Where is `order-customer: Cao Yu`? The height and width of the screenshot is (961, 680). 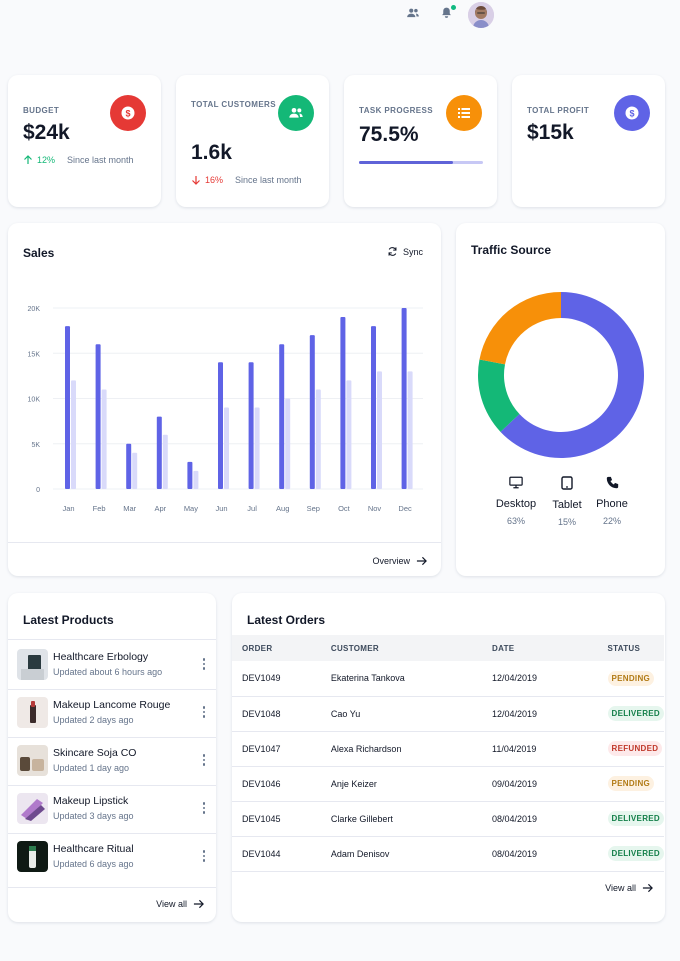
order-customer: Cao Yu is located at coordinates (411, 714).